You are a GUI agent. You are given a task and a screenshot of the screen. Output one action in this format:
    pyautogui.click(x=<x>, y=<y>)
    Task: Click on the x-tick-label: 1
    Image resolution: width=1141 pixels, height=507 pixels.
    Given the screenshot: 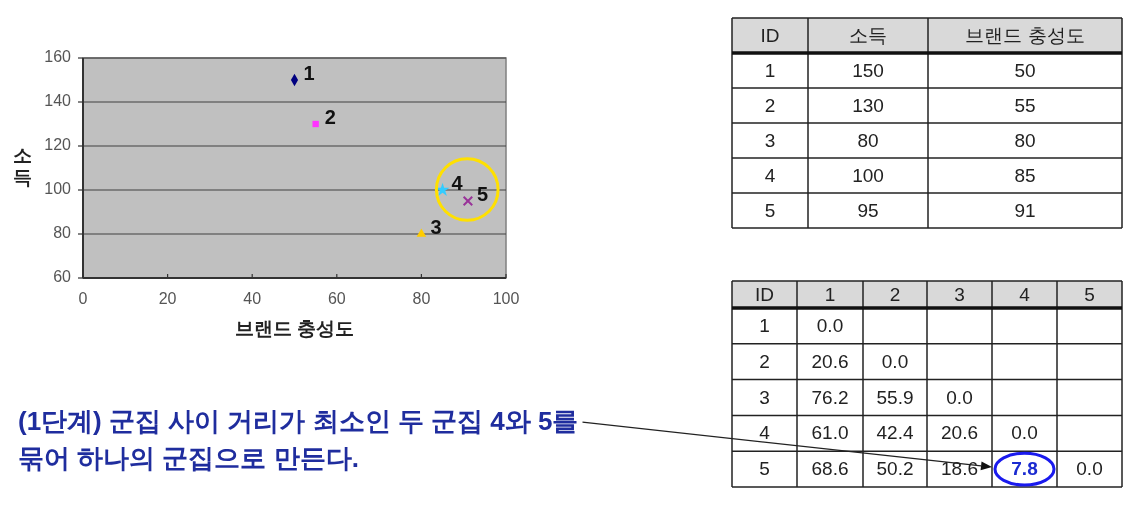 What is the action you would take?
    pyautogui.click(x=830, y=294)
    